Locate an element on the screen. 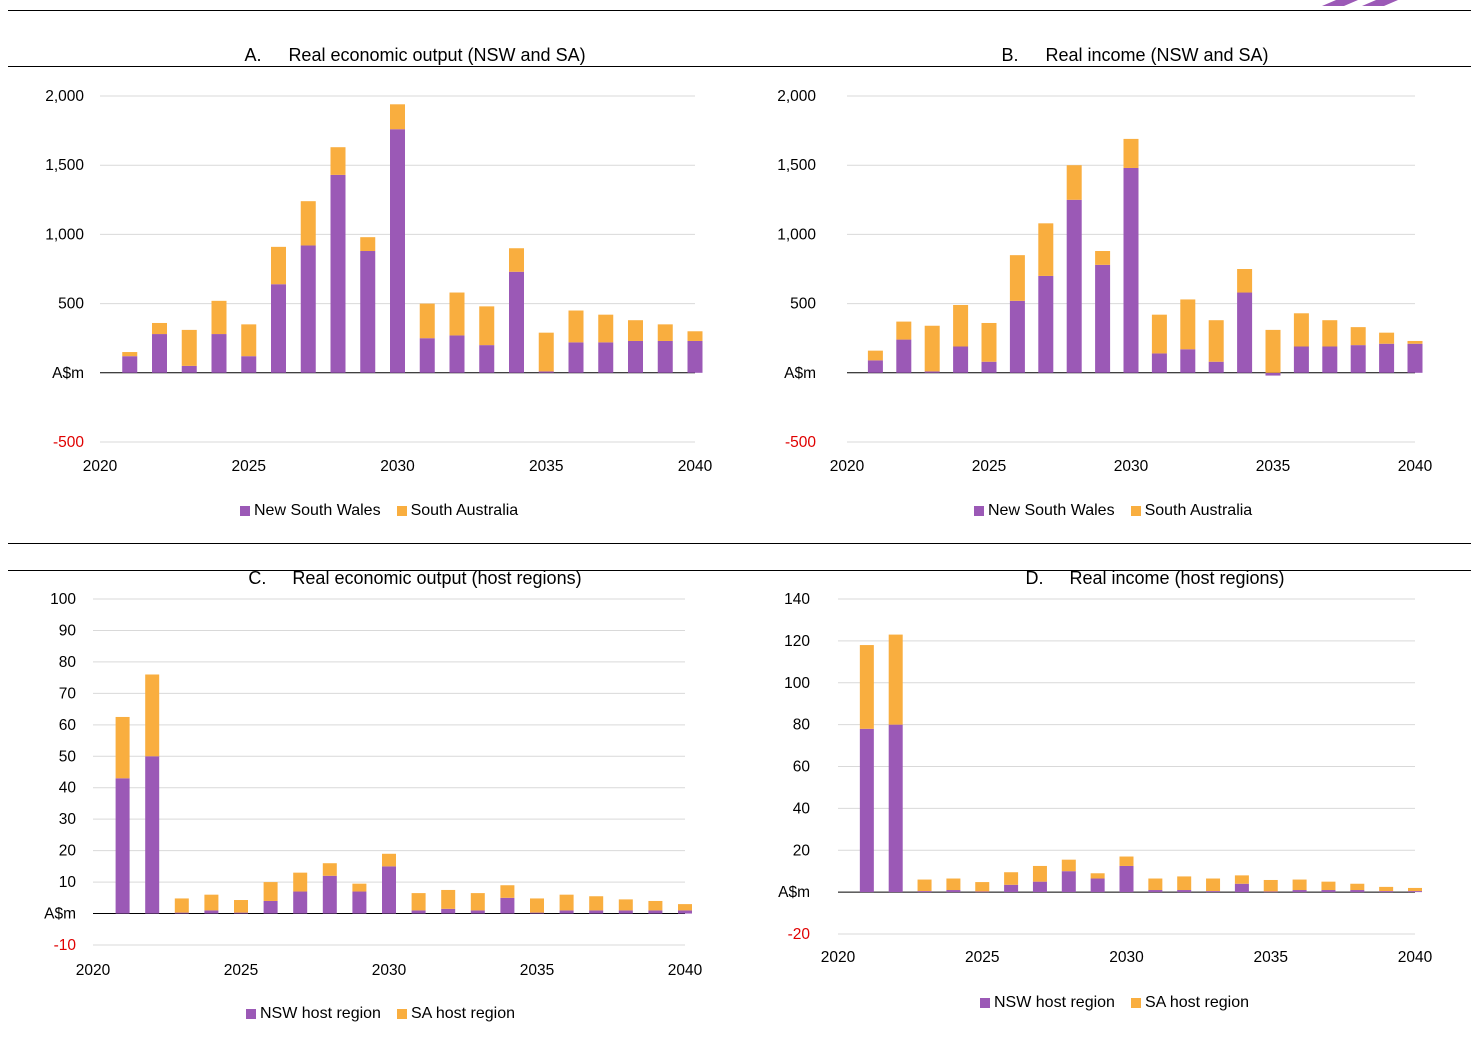 Image resolution: width=1471 pixels, height=1043 pixels. panel-c-title: C. Real economic output (host regions) is located at coordinates (410, 568).